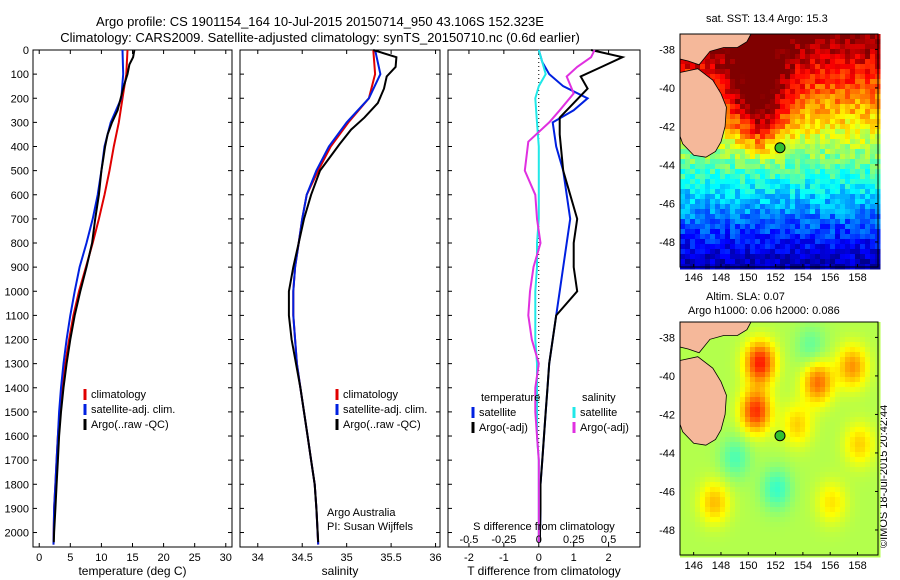 The height and width of the screenshot is (580, 900). Describe the element at coordinates (703, 113) in the screenshot. I see `tasmania-land` at that location.